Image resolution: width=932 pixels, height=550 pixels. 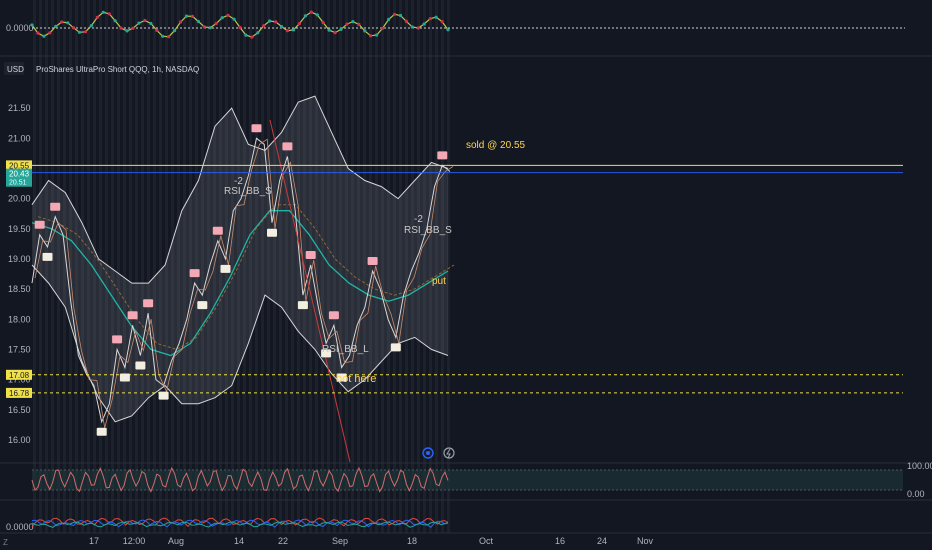 What do you see at coordinates (645, 541) in the screenshot?
I see `x-tick-label: Nov` at bounding box center [645, 541].